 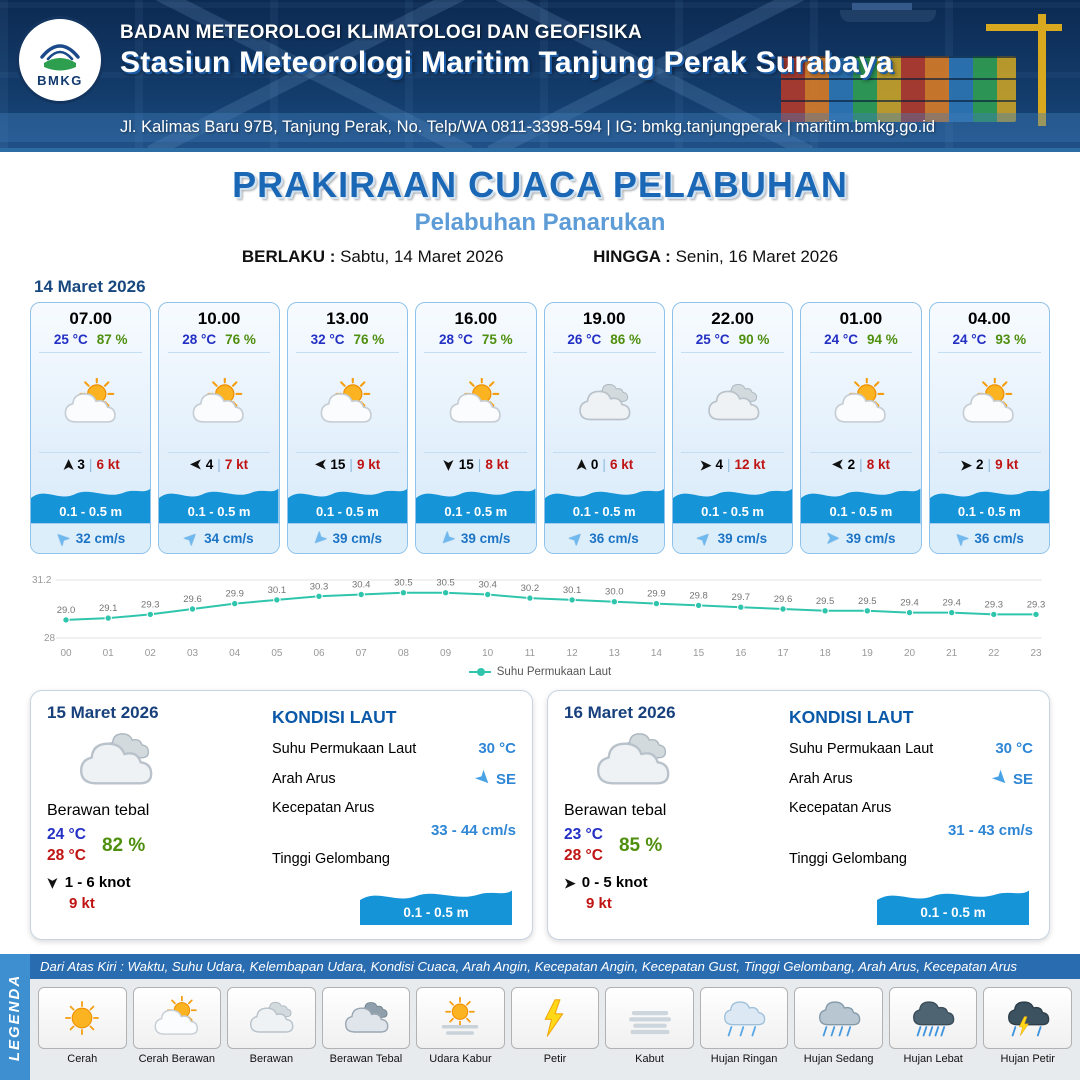 I want to click on udara-kabur-icon, so click(x=460, y=1018).